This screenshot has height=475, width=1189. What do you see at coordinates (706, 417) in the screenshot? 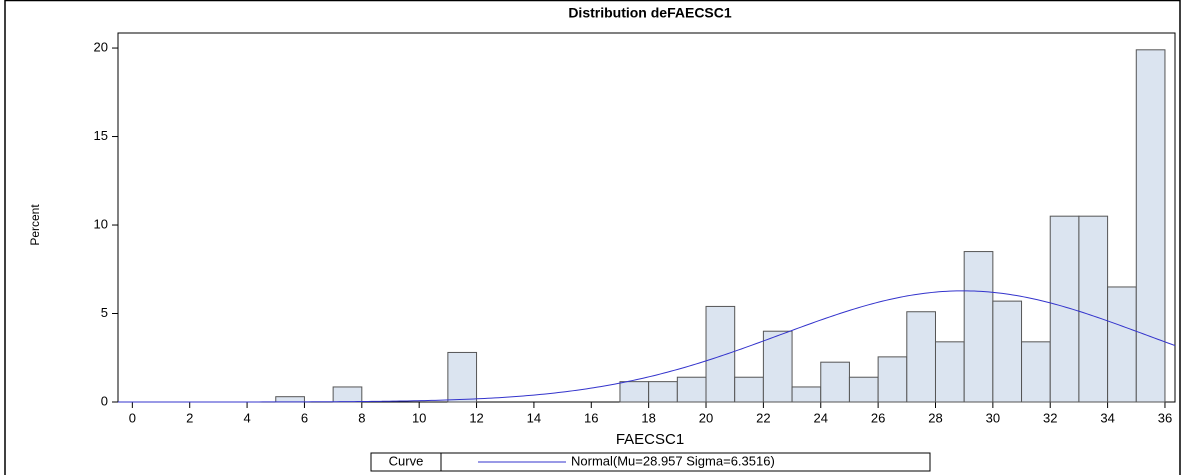
I see `x-tick-label: 20` at bounding box center [706, 417].